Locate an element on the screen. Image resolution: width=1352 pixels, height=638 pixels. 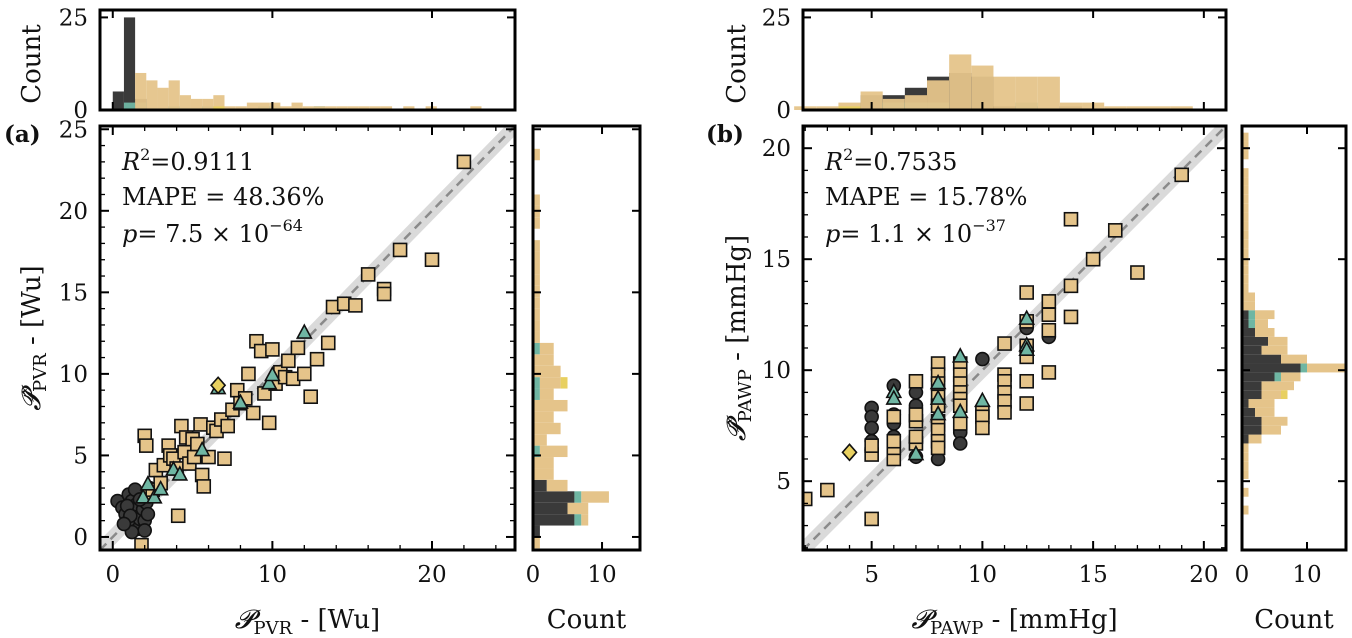
x-axis-label: 𝓟PAWP - [mmHg] is located at coordinates (1014, 621).